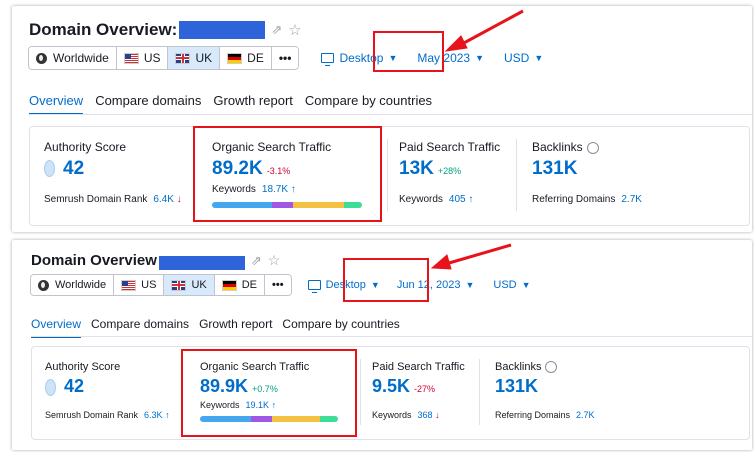  I want to click on desktop-icon, so click(328, 59).